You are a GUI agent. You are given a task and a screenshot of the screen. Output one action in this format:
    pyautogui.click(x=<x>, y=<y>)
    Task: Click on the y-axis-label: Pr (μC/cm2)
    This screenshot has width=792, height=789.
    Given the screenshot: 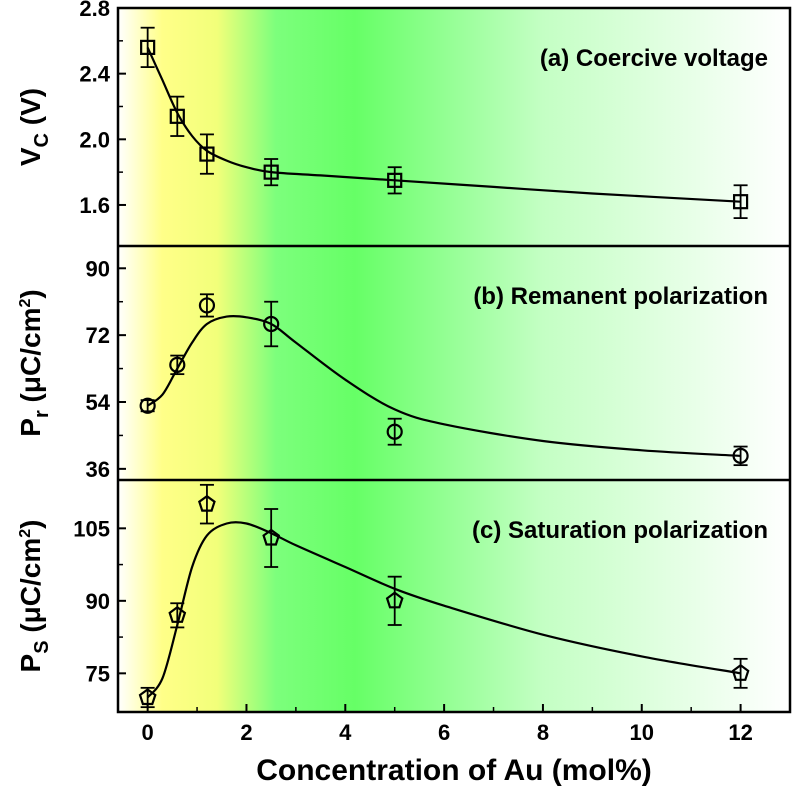 What is the action you would take?
    pyautogui.click(x=34, y=362)
    